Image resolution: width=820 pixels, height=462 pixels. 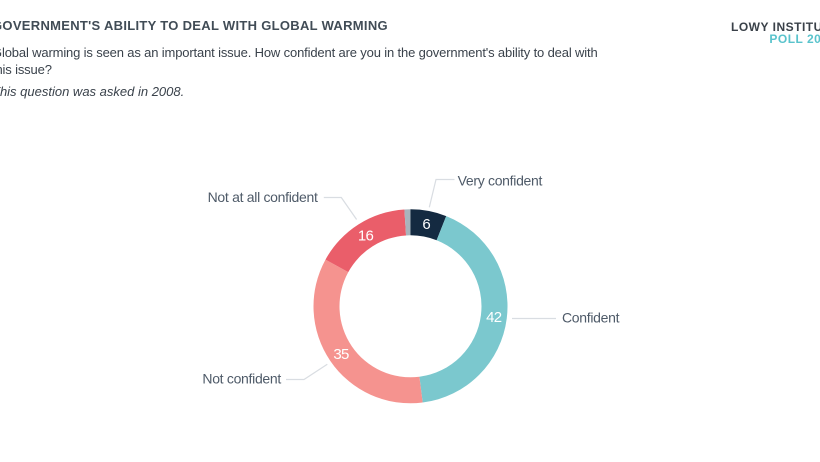 What do you see at coordinates (263, 197) in the screenshot?
I see `svg-text: Not at all confident` at bounding box center [263, 197].